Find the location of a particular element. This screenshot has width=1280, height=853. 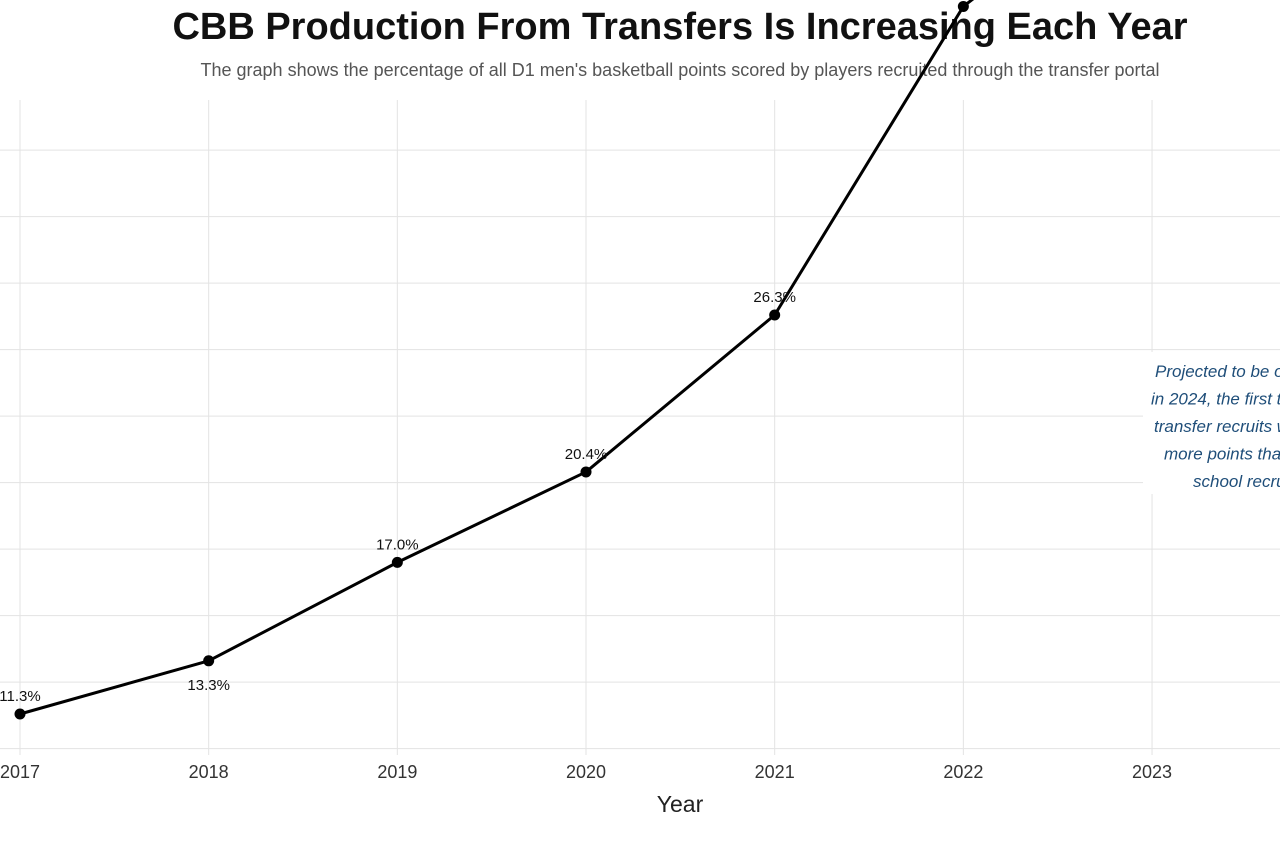

data-label: 20.4% is located at coordinates (586, 454).